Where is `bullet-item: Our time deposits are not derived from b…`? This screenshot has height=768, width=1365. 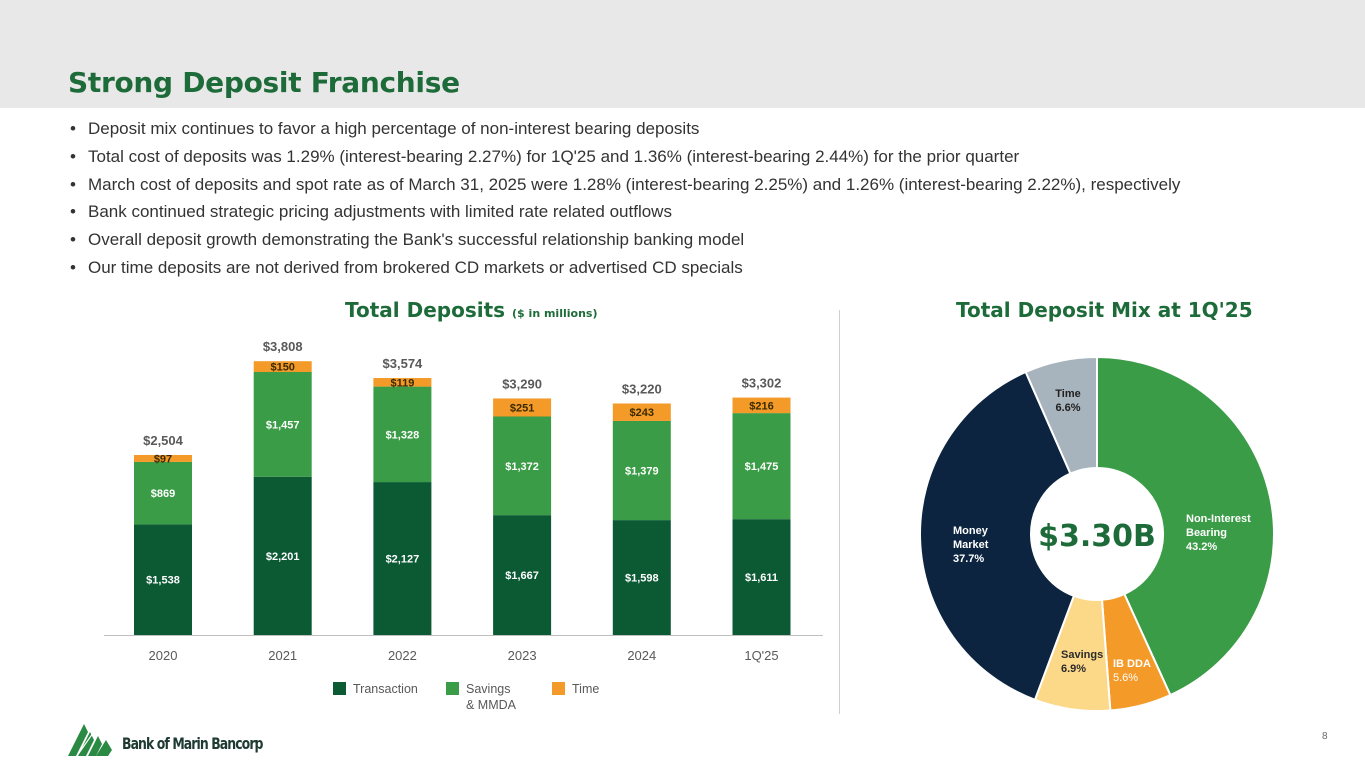
bullet-item: Our time deposits are not derived from b… is located at coordinates (624, 272).